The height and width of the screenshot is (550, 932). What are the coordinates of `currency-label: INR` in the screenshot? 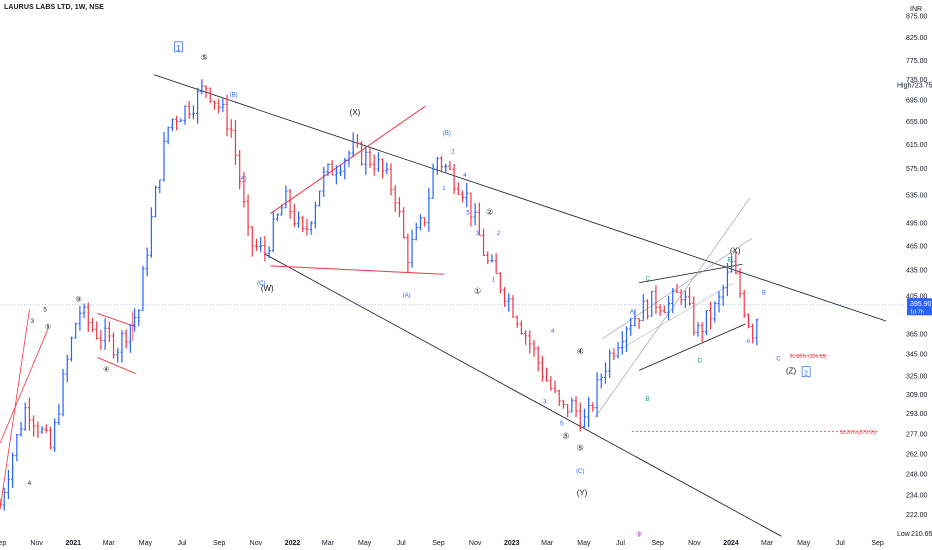 It's located at (916, 9).